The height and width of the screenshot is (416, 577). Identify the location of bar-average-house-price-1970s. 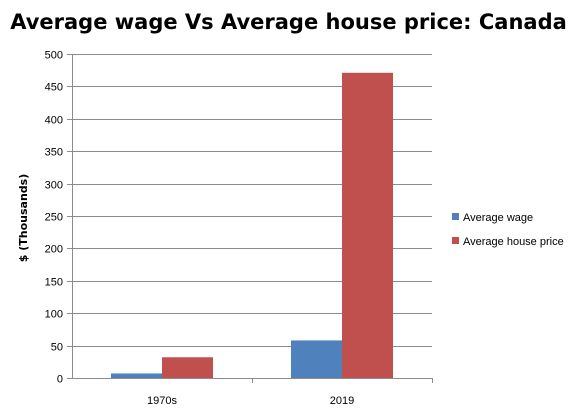
(187, 367).